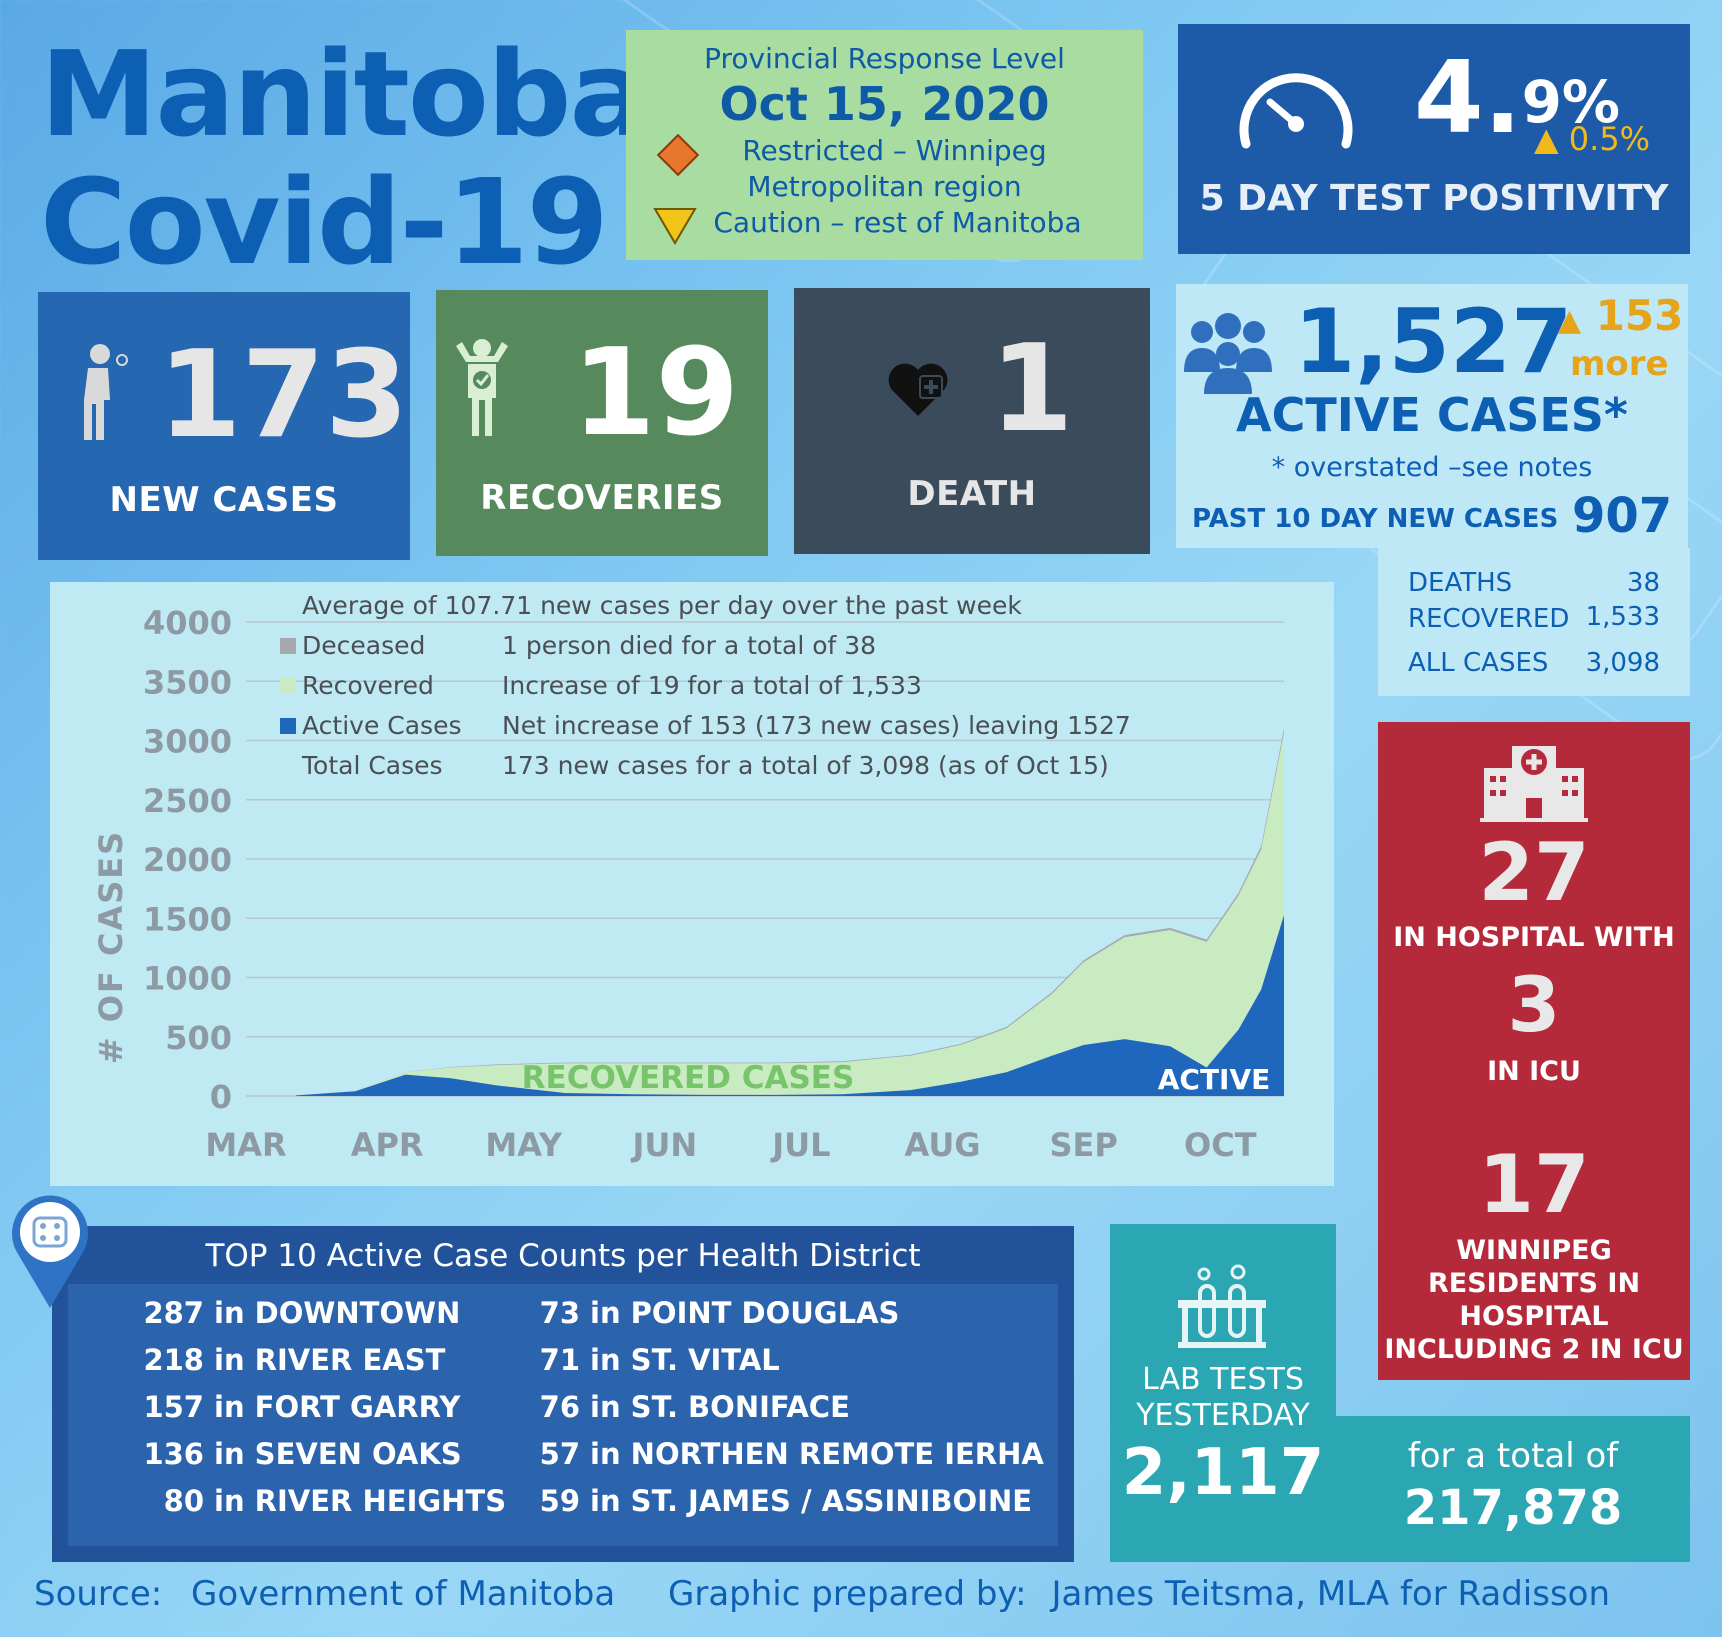 The height and width of the screenshot is (1637, 1722). What do you see at coordinates (324, 222) in the screenshot?
I see `title-line-2: Covid-19` at bounding box center [324, 222].